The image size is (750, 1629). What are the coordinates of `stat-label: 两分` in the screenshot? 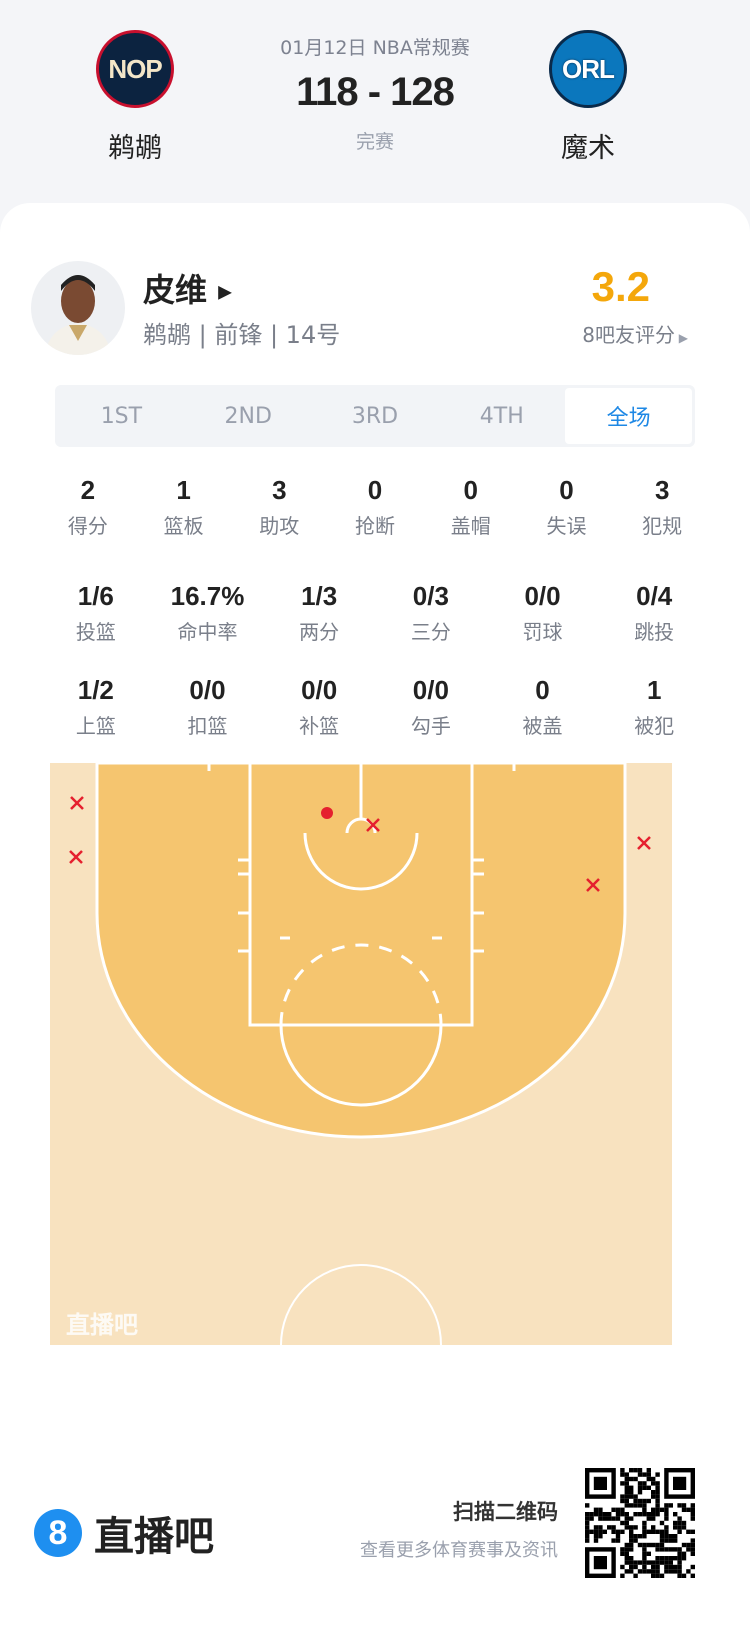 It's located at (319, 632).